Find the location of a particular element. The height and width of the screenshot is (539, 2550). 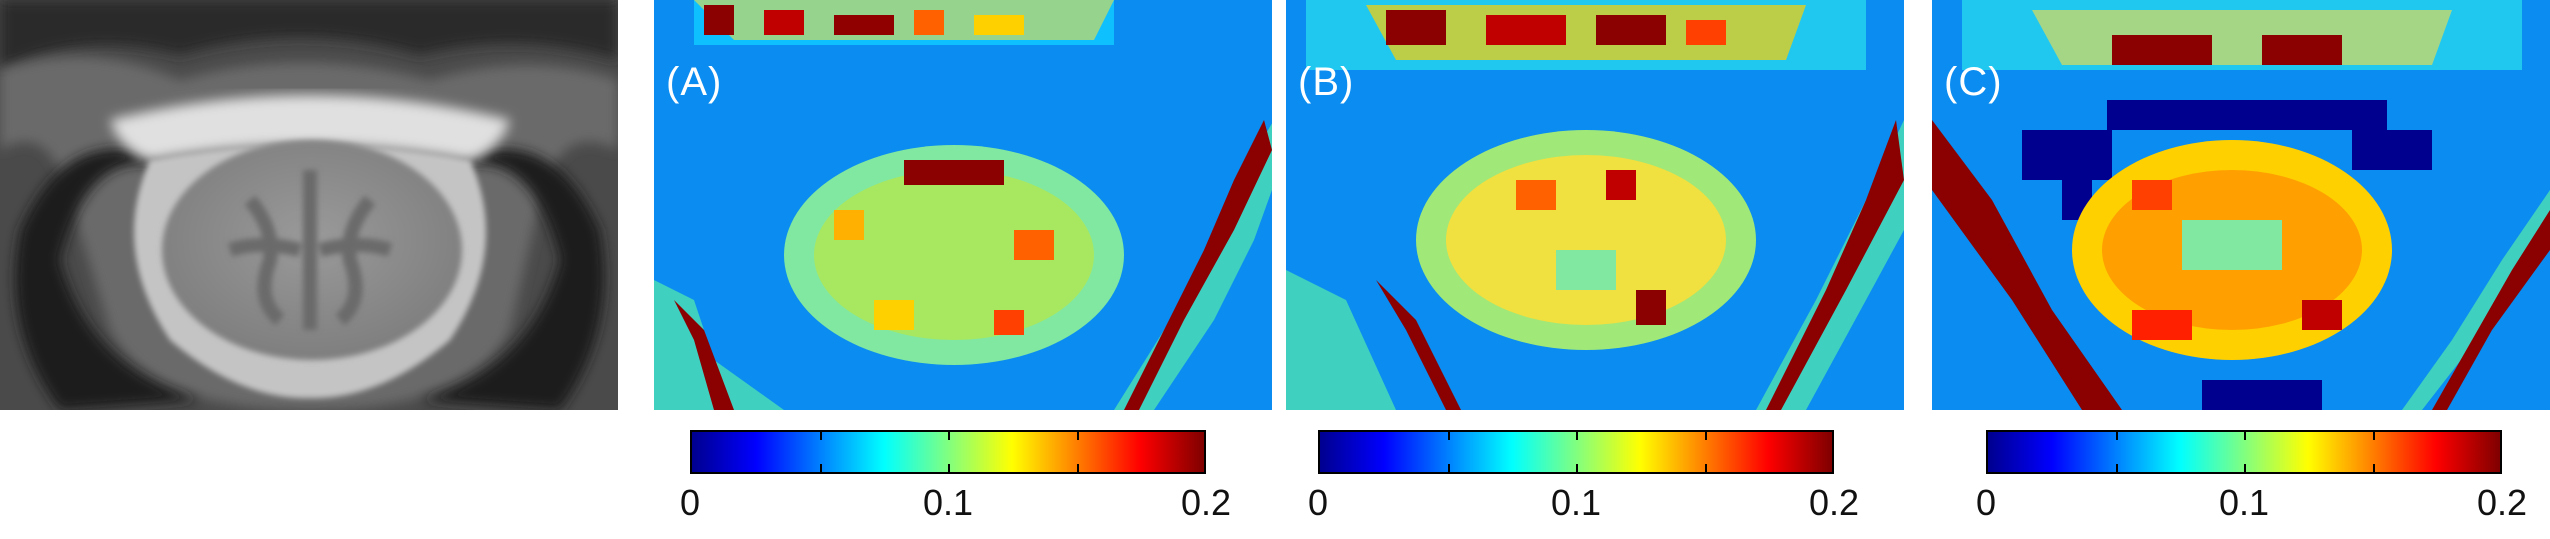

colorbar-c-mid-label: 0.1 is located at coordinates (2244, 502).